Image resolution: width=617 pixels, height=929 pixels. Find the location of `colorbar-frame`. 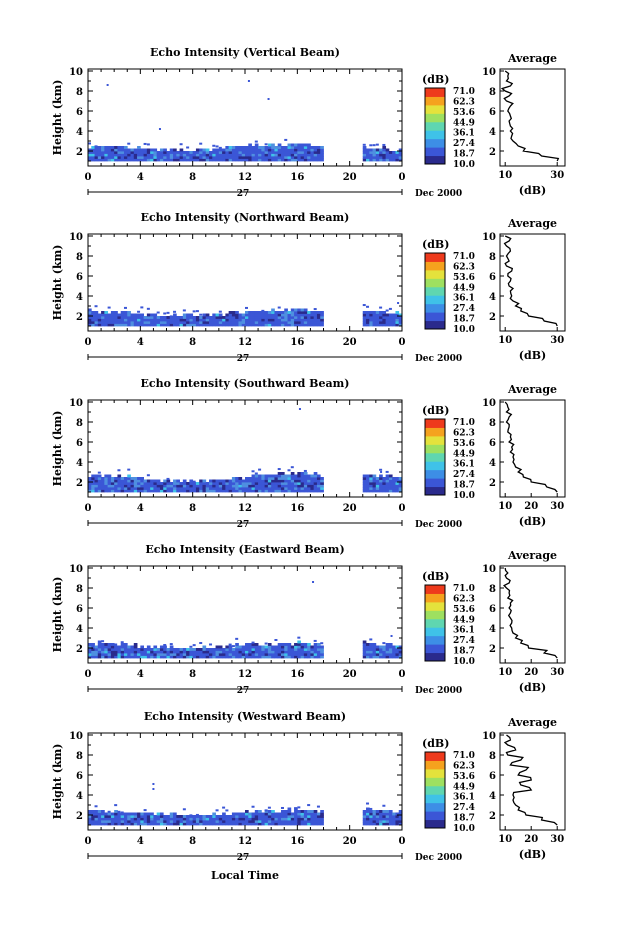

colorbar-frame is located at coordinates (435, 457).